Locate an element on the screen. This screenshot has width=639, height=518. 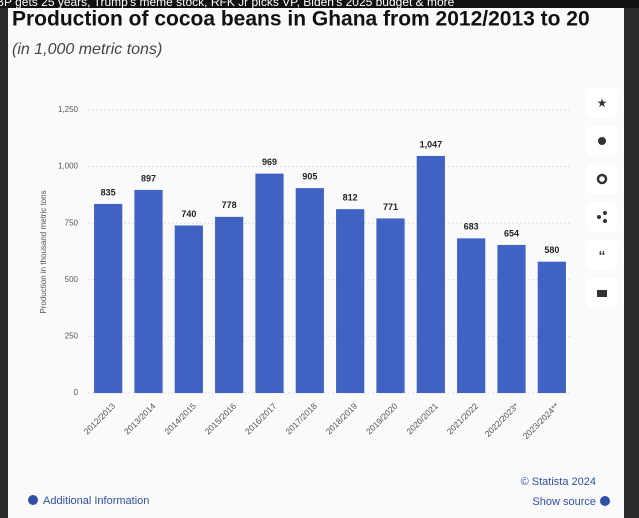
value-label: 778 is located at coordinates (229, 205).